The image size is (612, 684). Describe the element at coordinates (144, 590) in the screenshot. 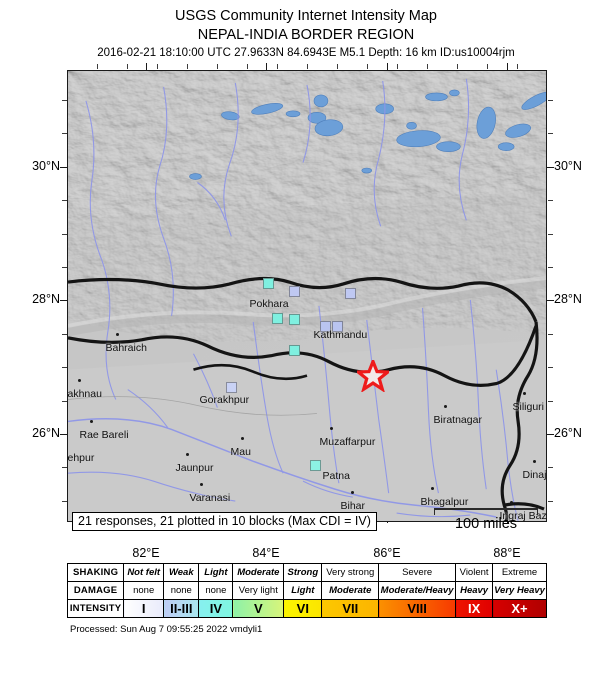

I see `legend-damage-cell: none` at that location.